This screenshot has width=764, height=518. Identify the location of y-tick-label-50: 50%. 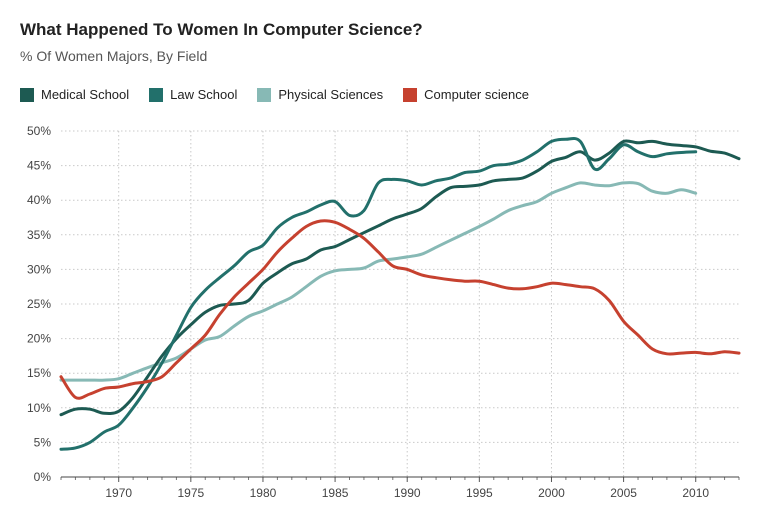
(39, 131).